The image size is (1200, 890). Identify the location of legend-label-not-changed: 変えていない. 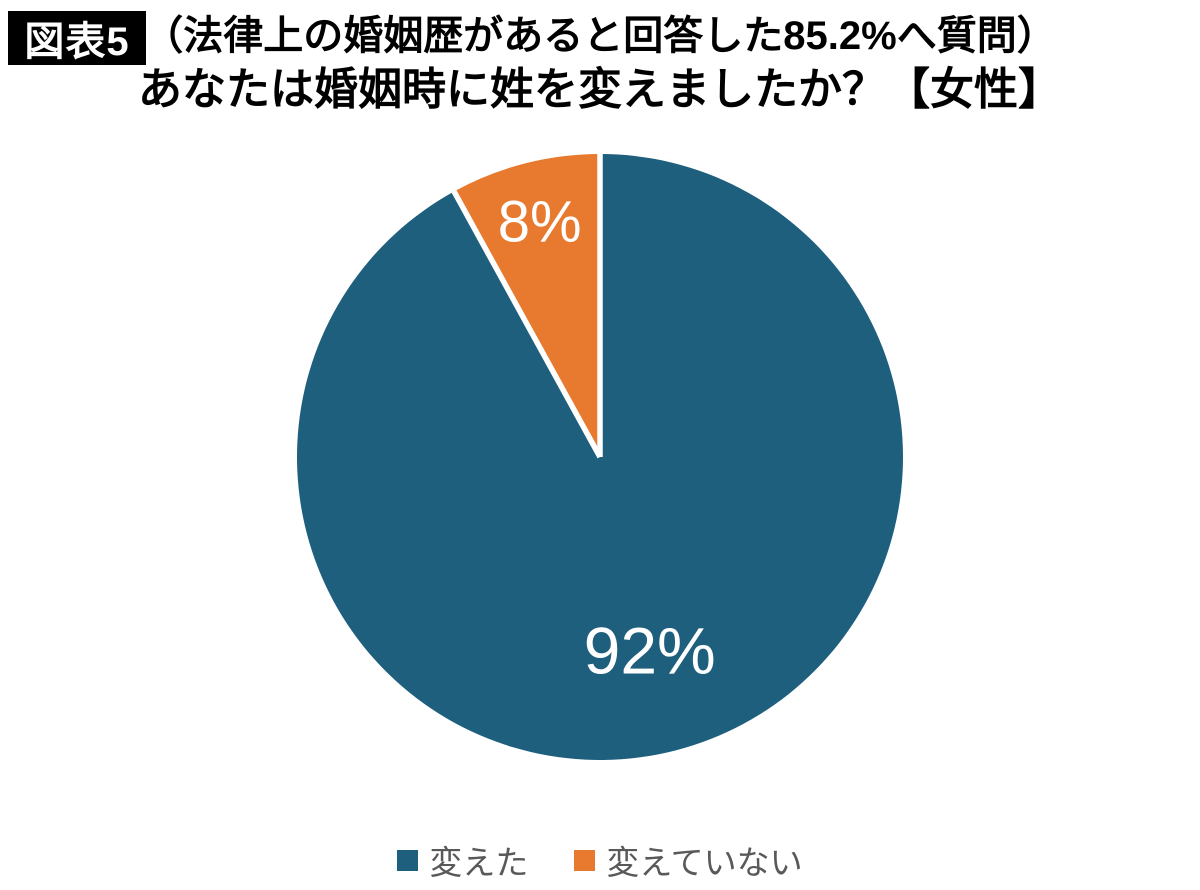
(704, 862).